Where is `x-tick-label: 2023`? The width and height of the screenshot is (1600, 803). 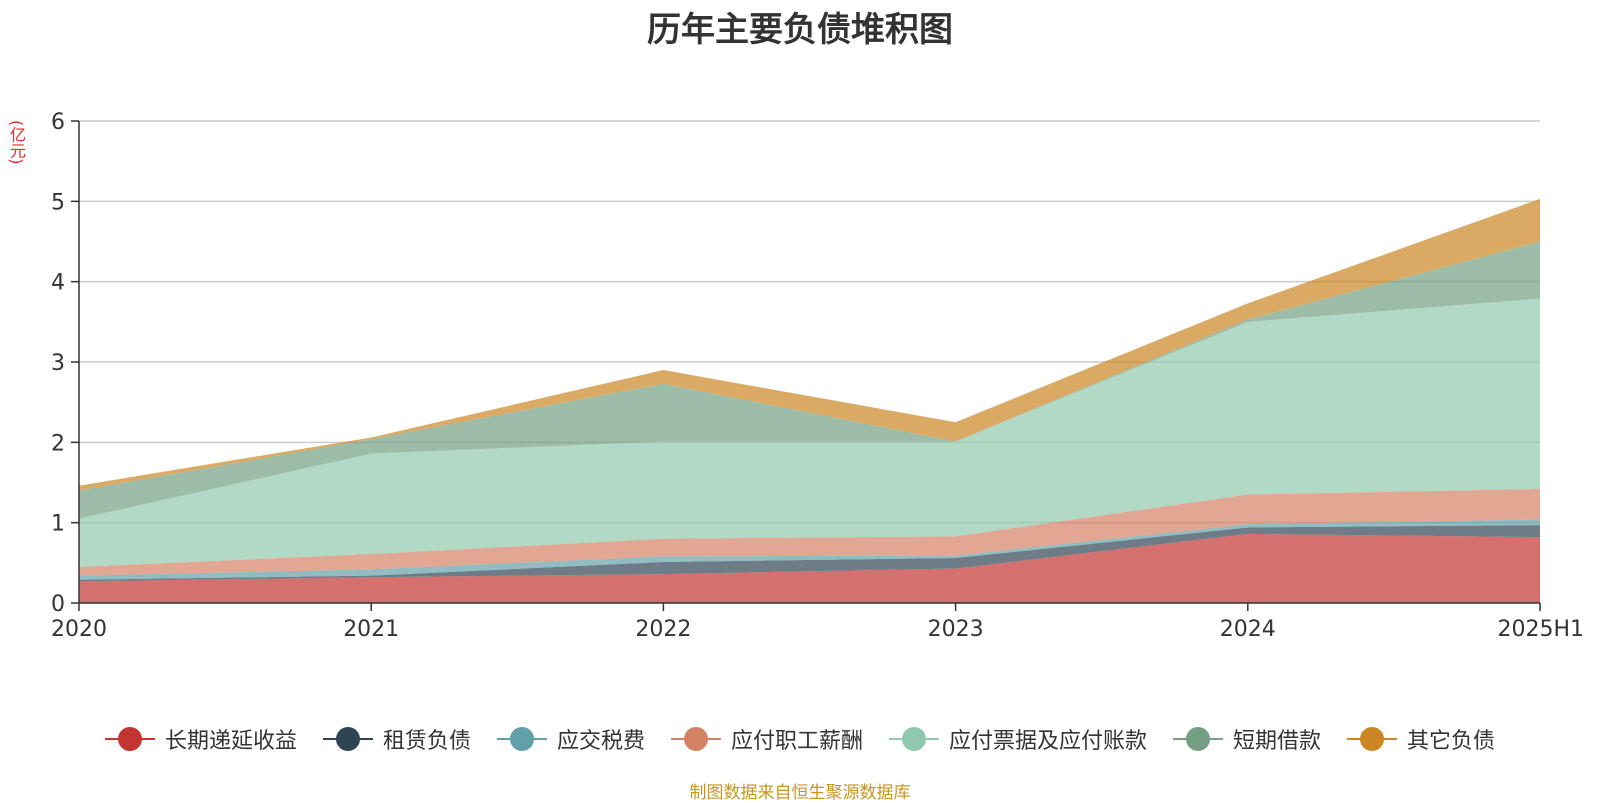 x-tick-label: 2023 is located at coordinates (956, 629).